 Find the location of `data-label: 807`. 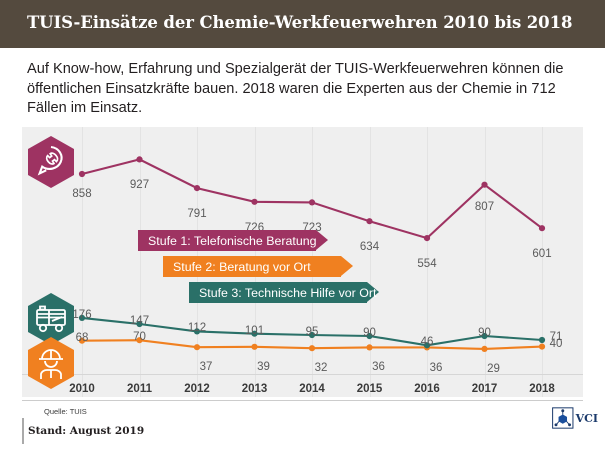

data-label: 807 is located at coordinates (484, 206).